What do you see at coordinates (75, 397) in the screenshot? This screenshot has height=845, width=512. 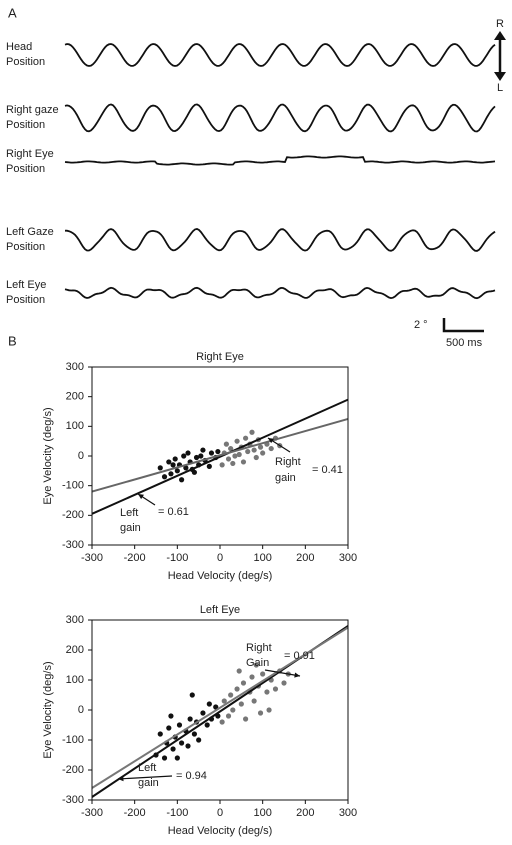 I see `y-tick-label: 200` at bounding box center [75, 397].